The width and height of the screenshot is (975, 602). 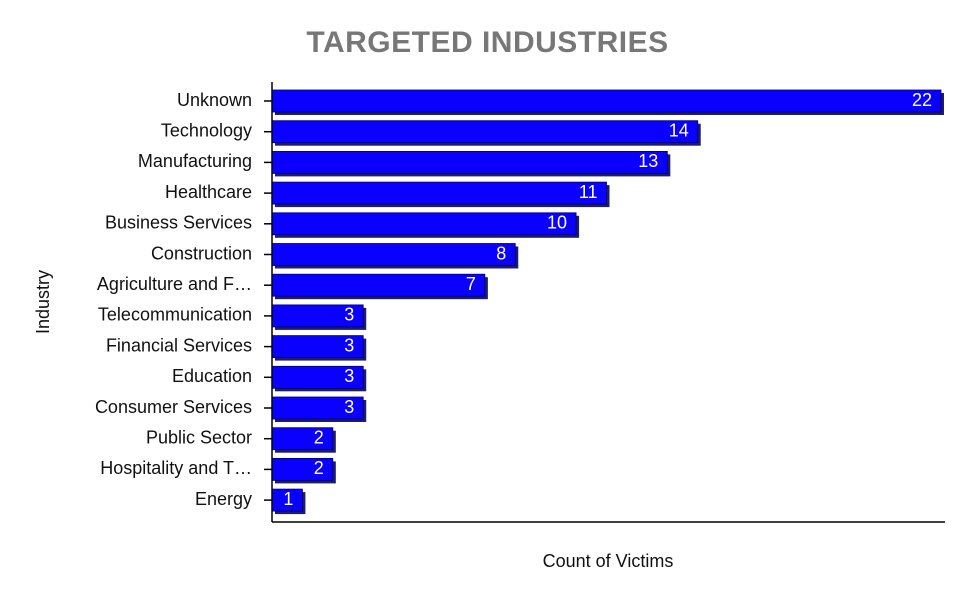 What do you see at coordinates (471, 284) in the screenshot?
I see `data-label: 7` at bounding box center [471, 284].